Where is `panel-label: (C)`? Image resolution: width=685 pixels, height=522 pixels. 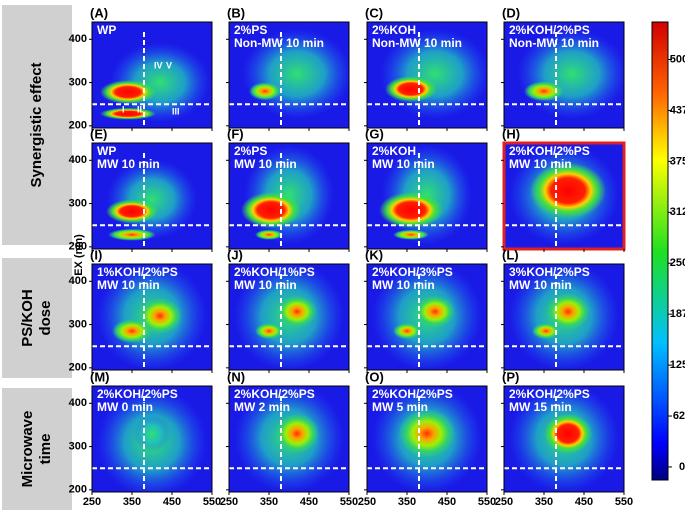
panel-label: (C) is located at coordinates (374, 12).